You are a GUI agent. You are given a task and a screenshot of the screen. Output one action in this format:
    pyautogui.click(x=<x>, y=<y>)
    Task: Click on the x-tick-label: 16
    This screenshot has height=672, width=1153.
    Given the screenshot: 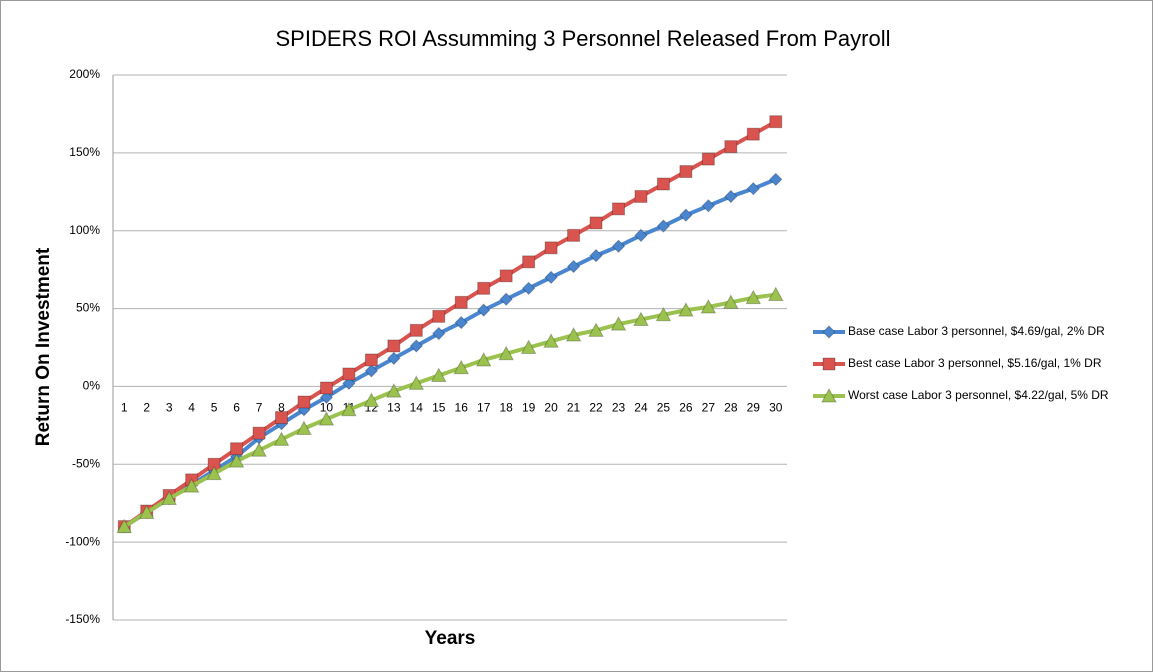 What is the action you would take?
    pyautogui.click(x=462, y=408)
    